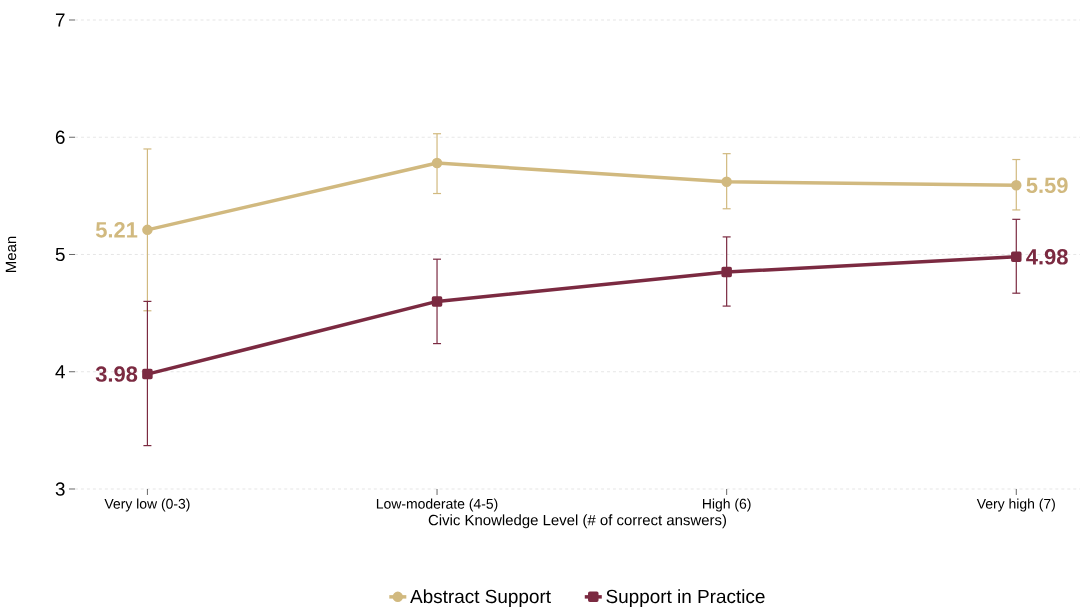 The height and width of the screenshot is (608, 1084). What do you see at coordinates (60, 254) in the screenshot?
I see `y-tick-label: 5` at bounding box center [60, 254].